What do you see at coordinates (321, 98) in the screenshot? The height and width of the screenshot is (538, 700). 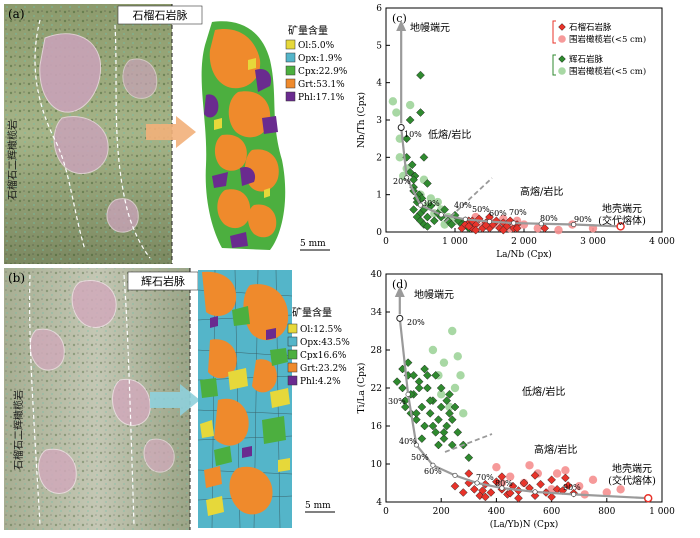 I see `panel-a-legend-item: Phl:17.1%` at bounding box center [321, 98].